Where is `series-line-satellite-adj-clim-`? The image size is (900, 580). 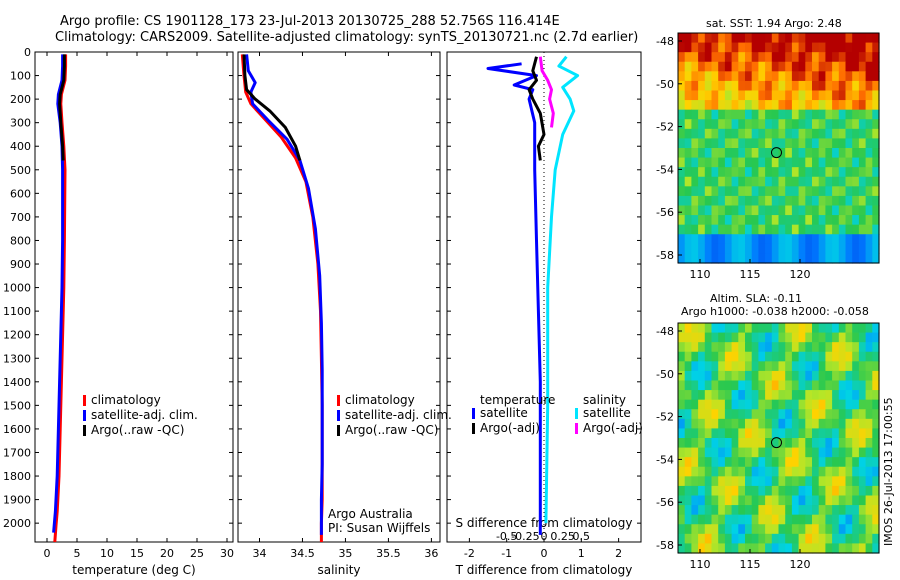
series-line-satellite-adj-clim- is located at coordinates (284, 294).